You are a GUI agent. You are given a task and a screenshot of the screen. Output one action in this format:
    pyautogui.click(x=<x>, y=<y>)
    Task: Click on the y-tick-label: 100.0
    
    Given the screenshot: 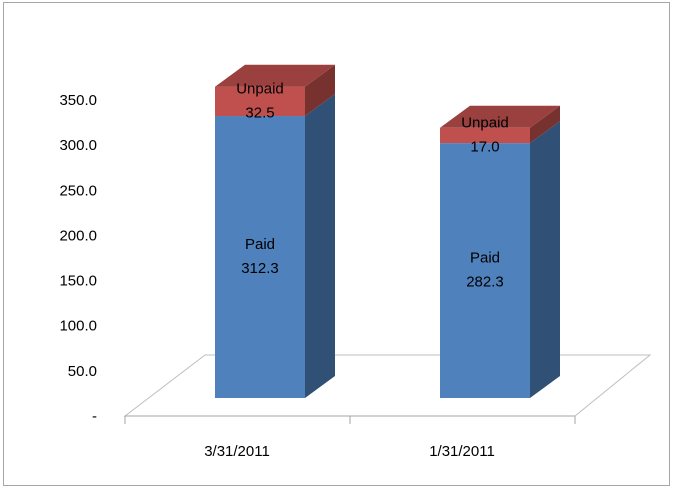 What is the action you would take?
    pyautogui.click(x=78, y=326)
    